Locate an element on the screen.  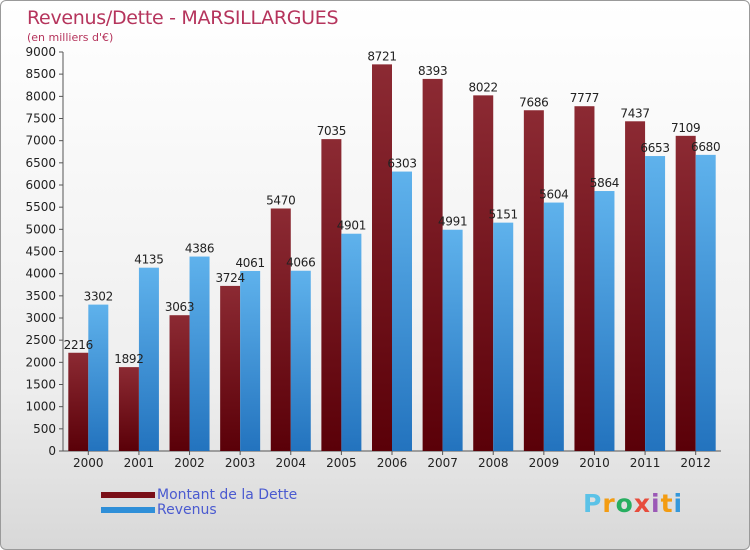
data-label-revenus: 4901 is located at coordinates (351, 226).